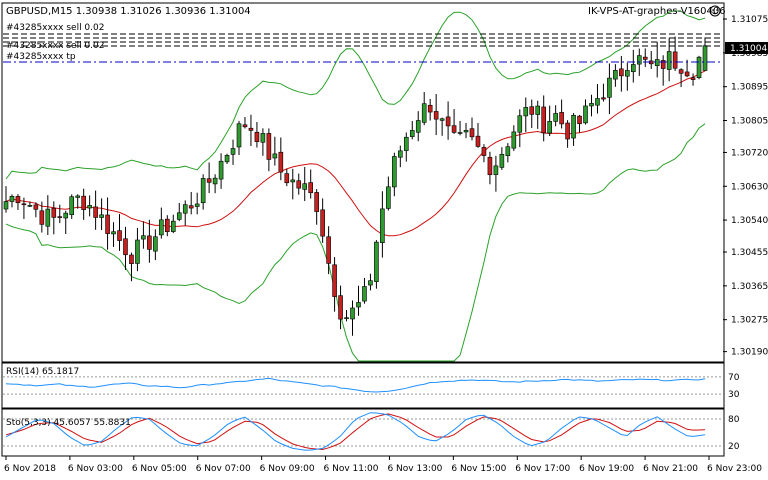  I want to click on x-tick-label: 6 Nov 23:00, so click(734, 469).